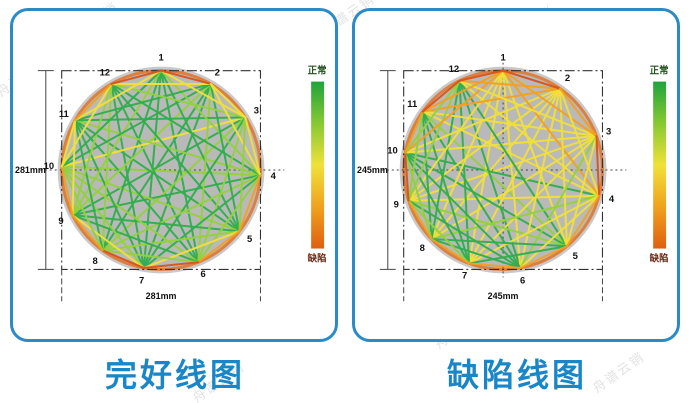  I want to click on legend-bottom-label: 缺陷, so click(659, 258).